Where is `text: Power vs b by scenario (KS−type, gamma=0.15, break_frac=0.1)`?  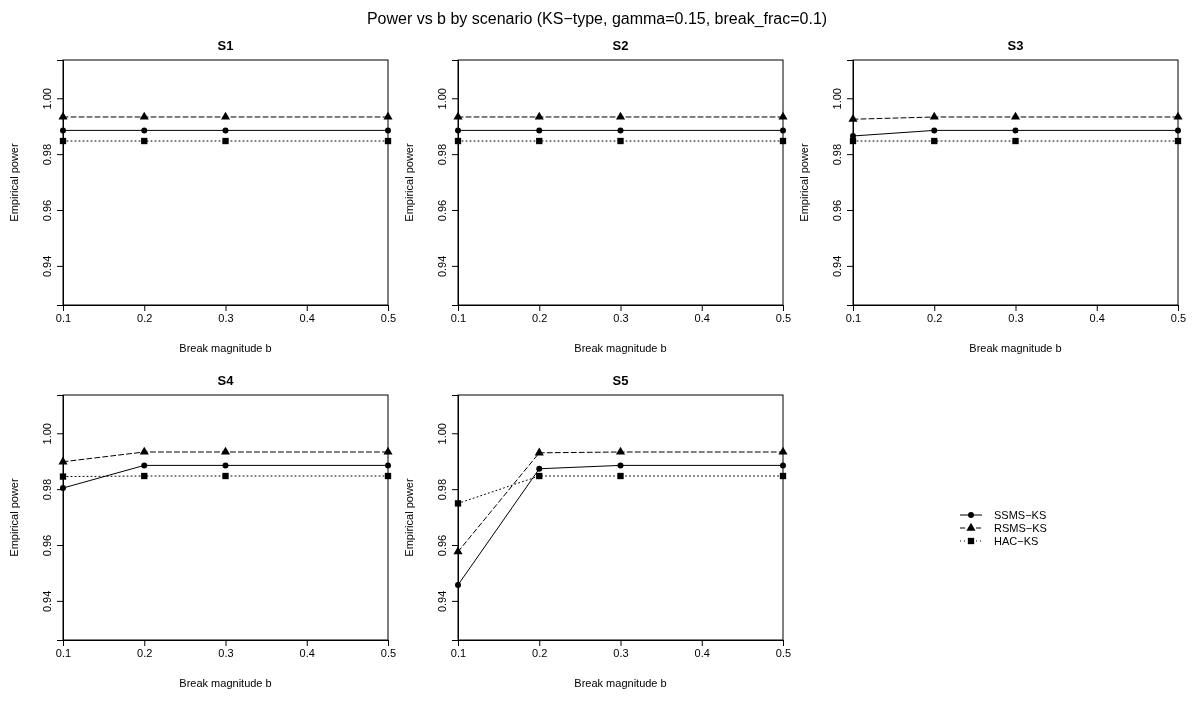
text: Power vs b by scenario (KS−type, gamma=0.15, break_frac=0.1) is located at coordinates (597, 19).